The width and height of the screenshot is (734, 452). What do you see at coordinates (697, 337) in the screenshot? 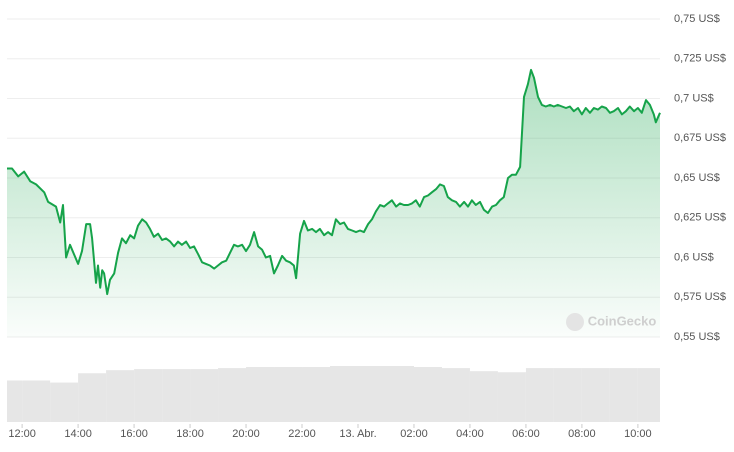
I see `y-tick-label: 0,55 US$` at bounding box center [697, 337].